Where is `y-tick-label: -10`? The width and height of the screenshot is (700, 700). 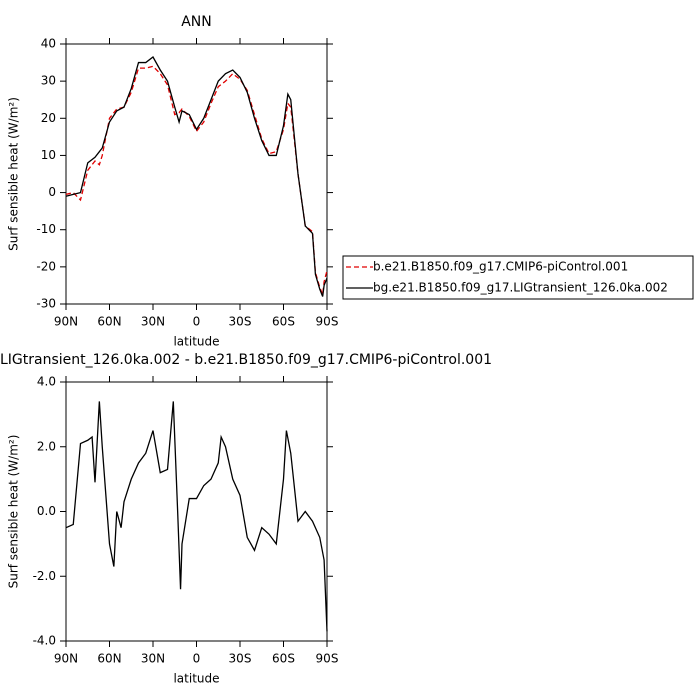
y-tick-label: -10 is located at coordinates (46, 229).